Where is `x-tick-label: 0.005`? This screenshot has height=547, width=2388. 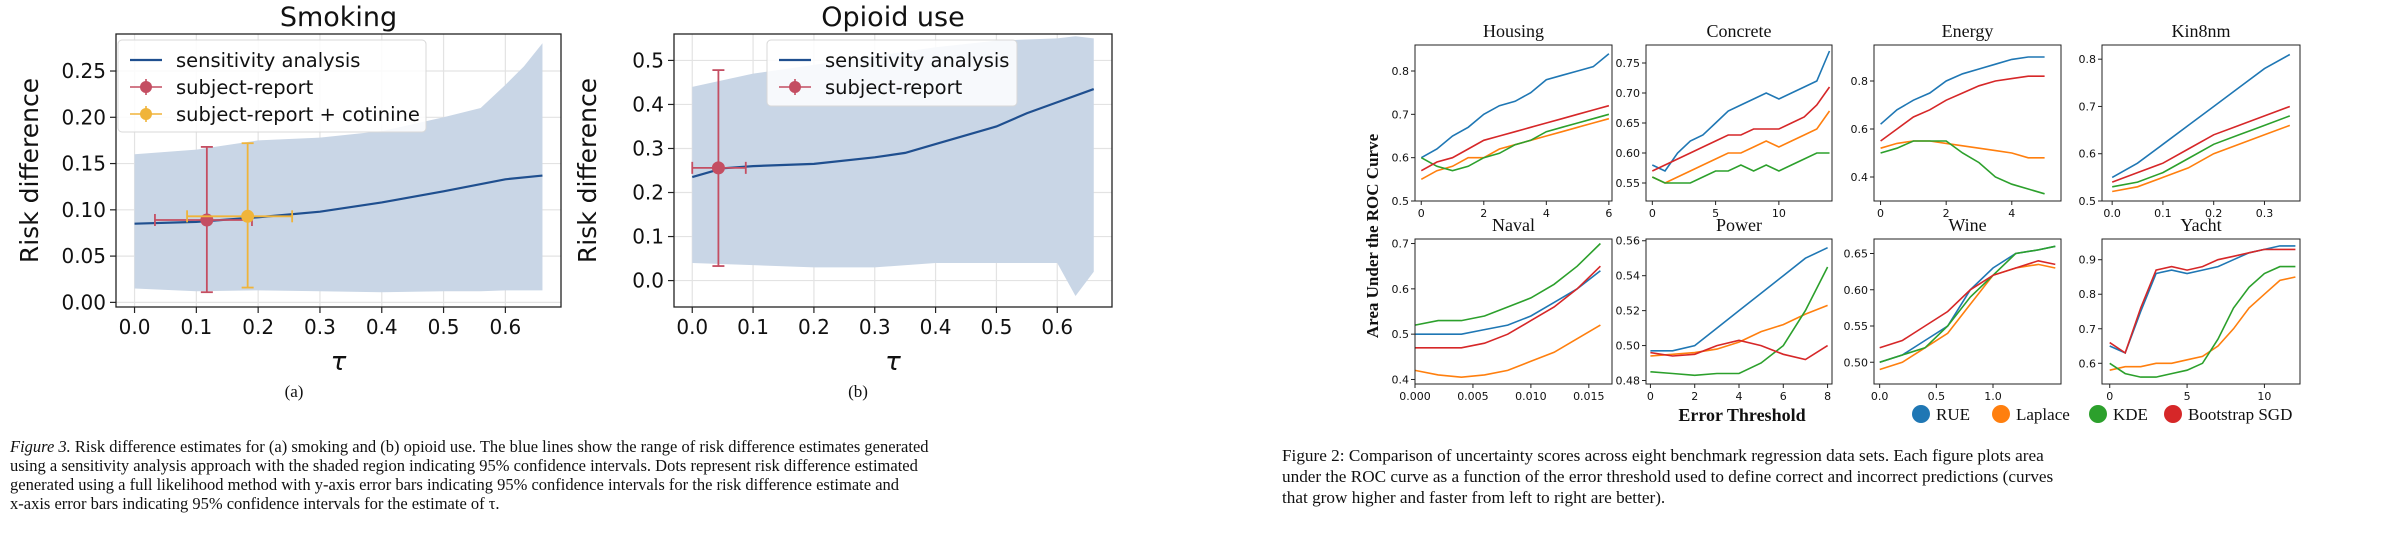 x-tick-label: 0.005 is located at coordinates (1473, 396).